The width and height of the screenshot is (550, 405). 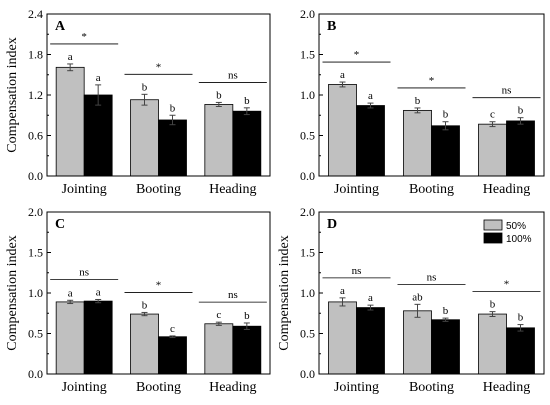 I want to click on panel-letter: D, so click(x=332, y=224).